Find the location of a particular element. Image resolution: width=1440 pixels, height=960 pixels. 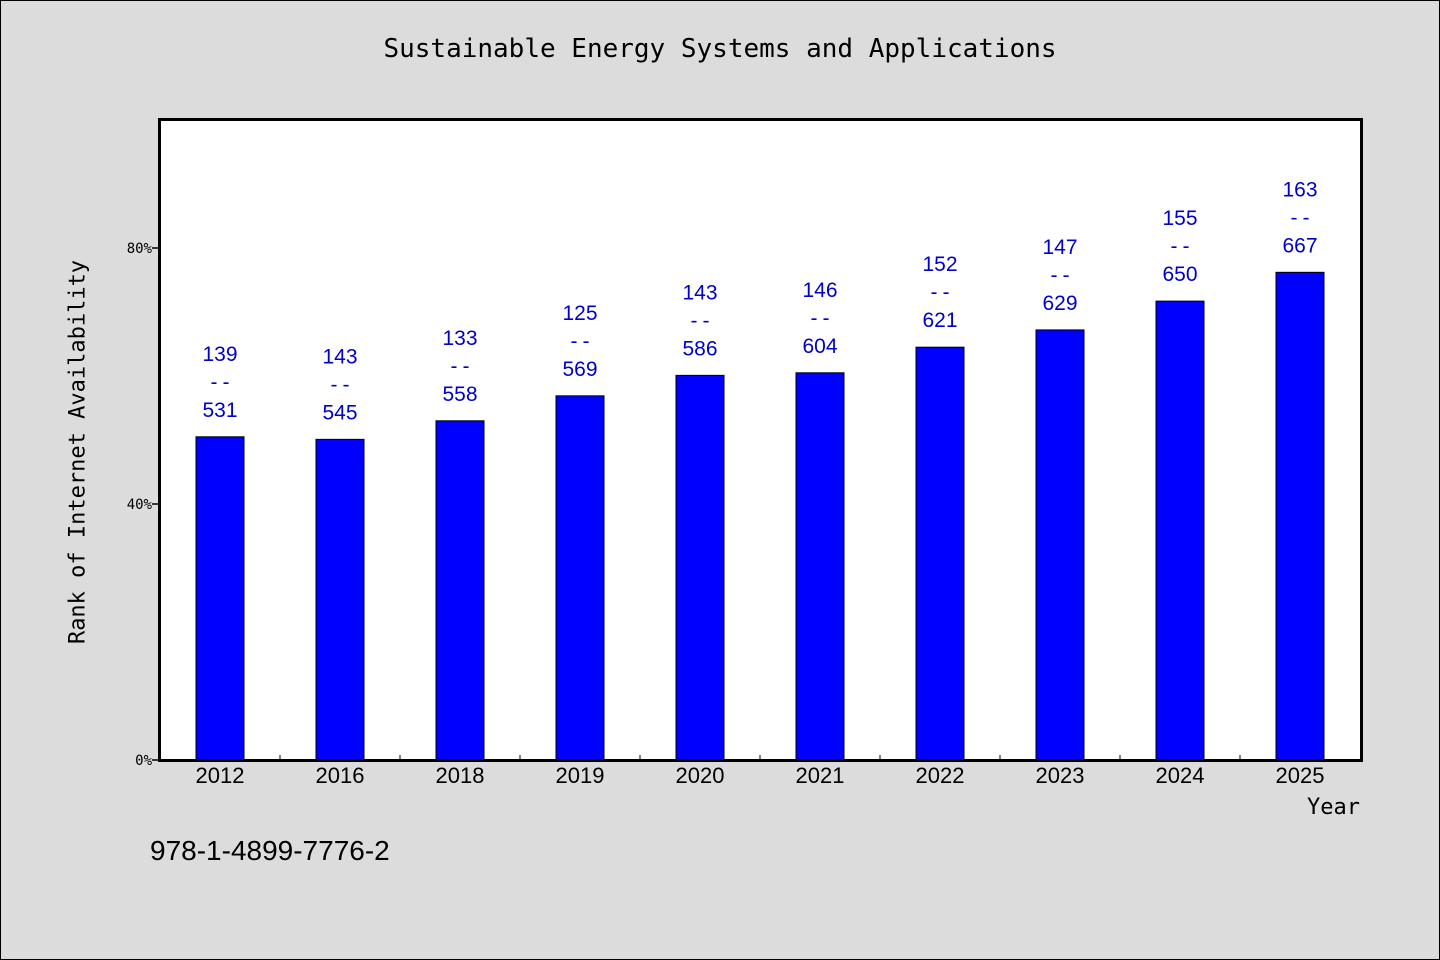

x-tick-label: 2016 is located at coordinates (340, 775).